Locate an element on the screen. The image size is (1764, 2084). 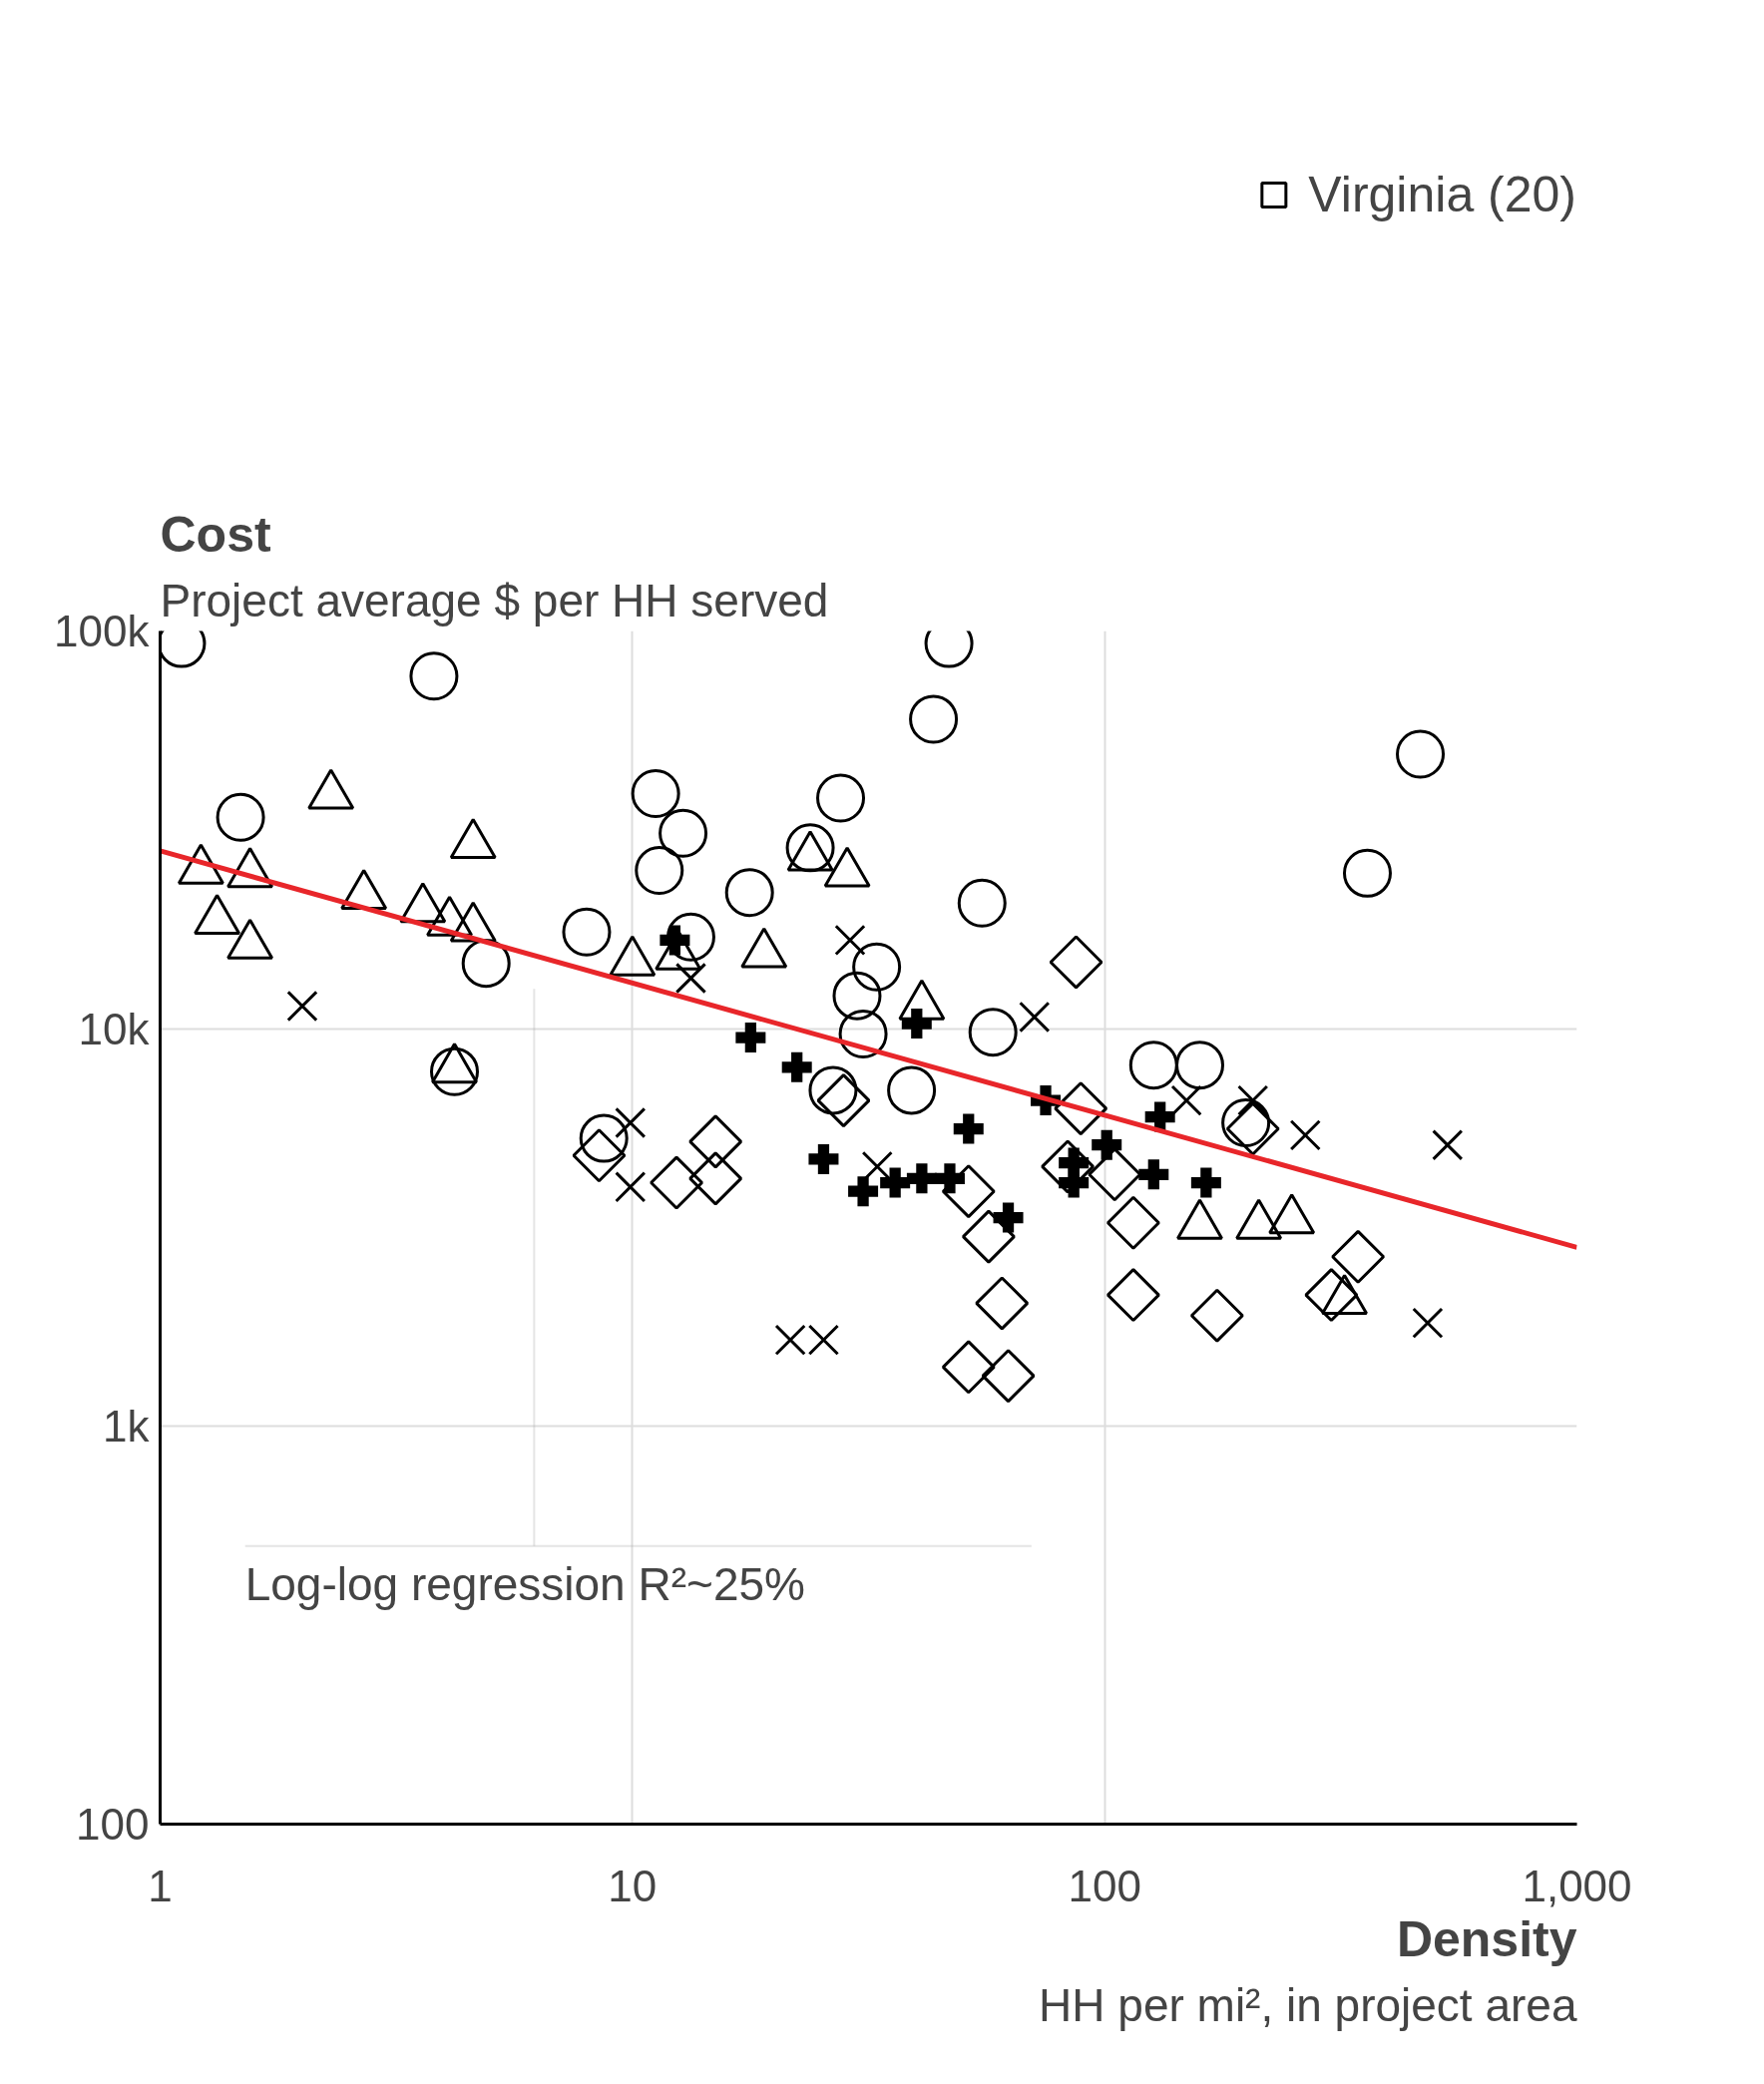
x-tick-label: 100 is located at coordinates (1104, 1885).